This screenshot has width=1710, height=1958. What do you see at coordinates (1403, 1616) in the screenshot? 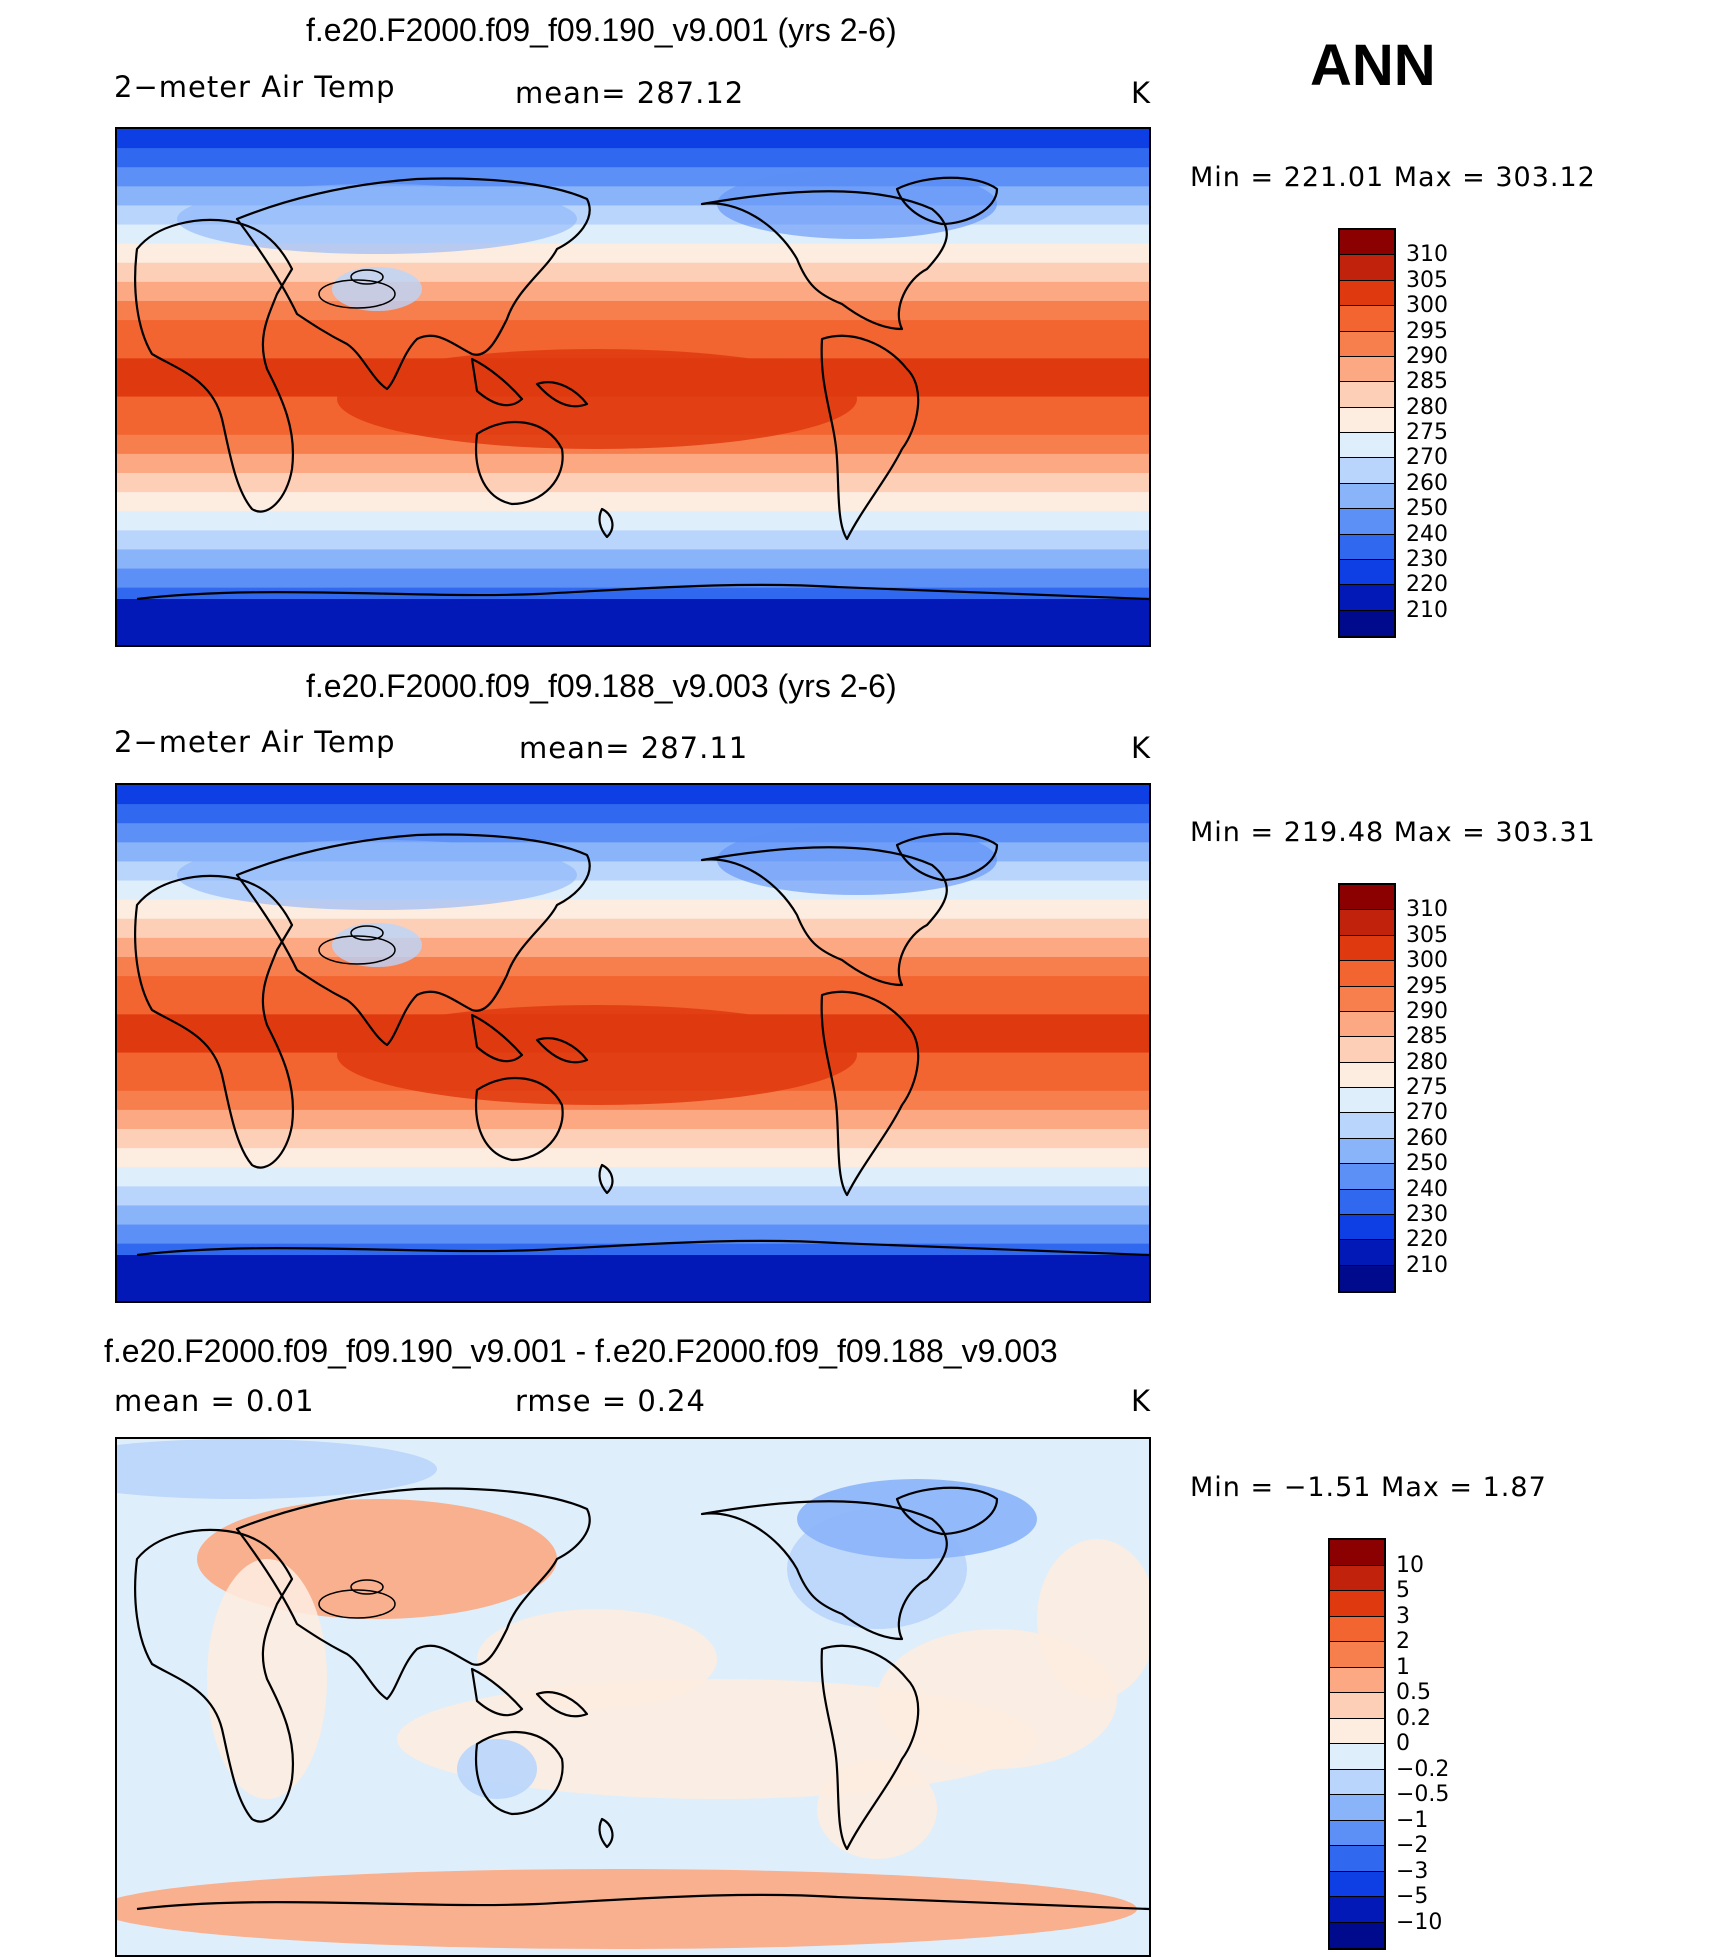
I see `colorbar-level-label: 3` at bounding box center [1403, 1616].